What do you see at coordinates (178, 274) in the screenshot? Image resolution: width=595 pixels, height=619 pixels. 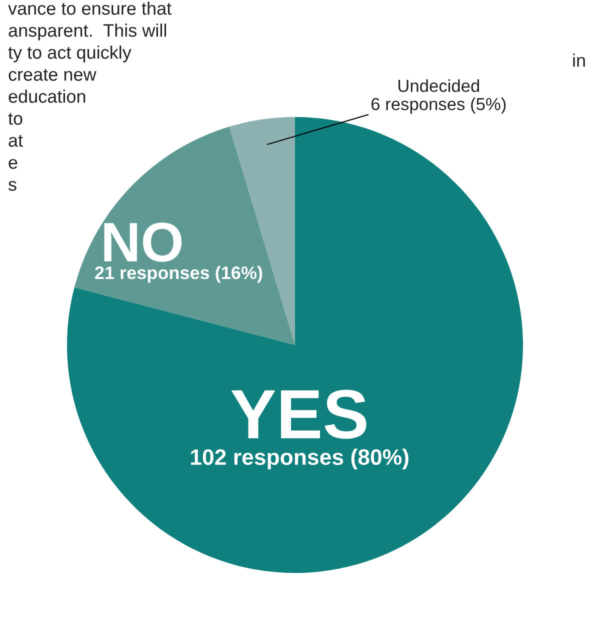 I see `data-label: 21 responses (16%)` at bounding box center [178, 274].